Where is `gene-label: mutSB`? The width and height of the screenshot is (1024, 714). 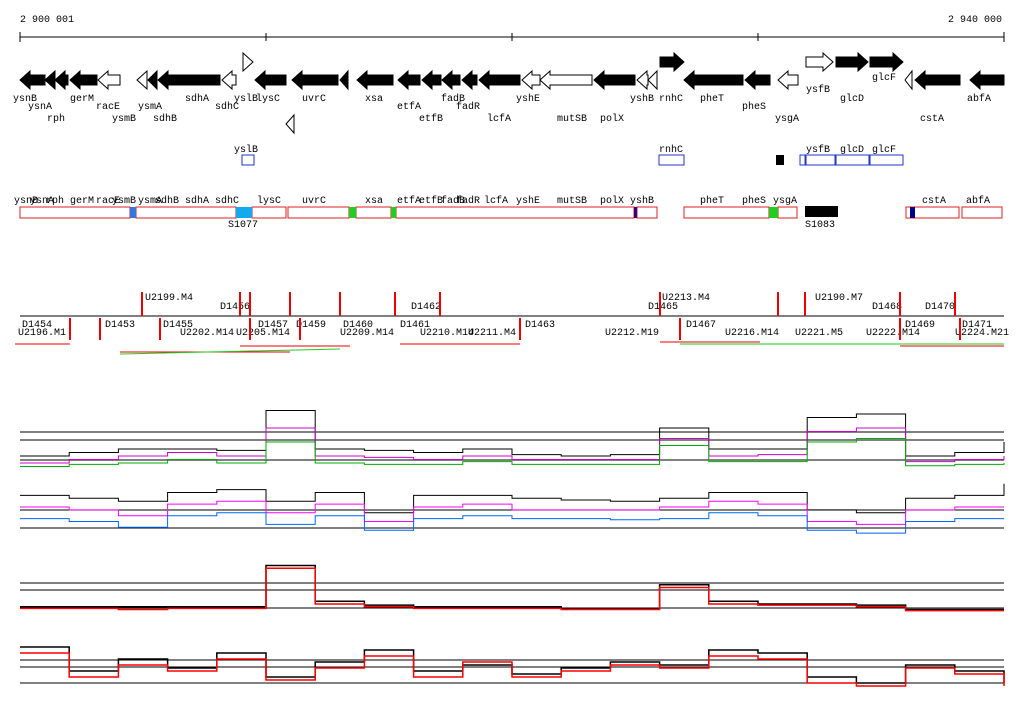 gene-label: mutSB is located at coordinates (572, 119).